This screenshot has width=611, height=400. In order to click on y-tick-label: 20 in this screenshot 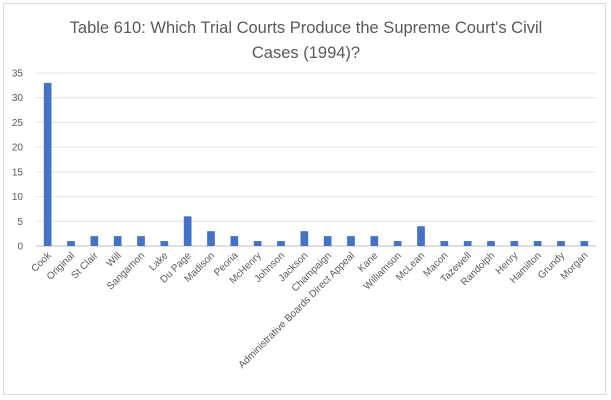, I will do `click(18, 148)`.